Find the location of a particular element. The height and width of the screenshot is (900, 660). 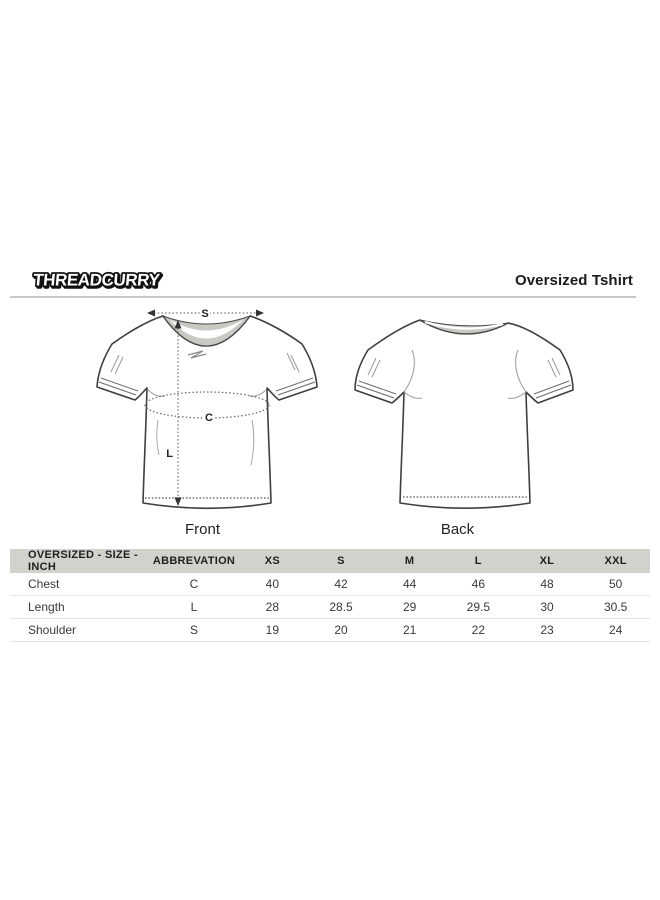

back-collar-band is located at coordinates (464, 327).